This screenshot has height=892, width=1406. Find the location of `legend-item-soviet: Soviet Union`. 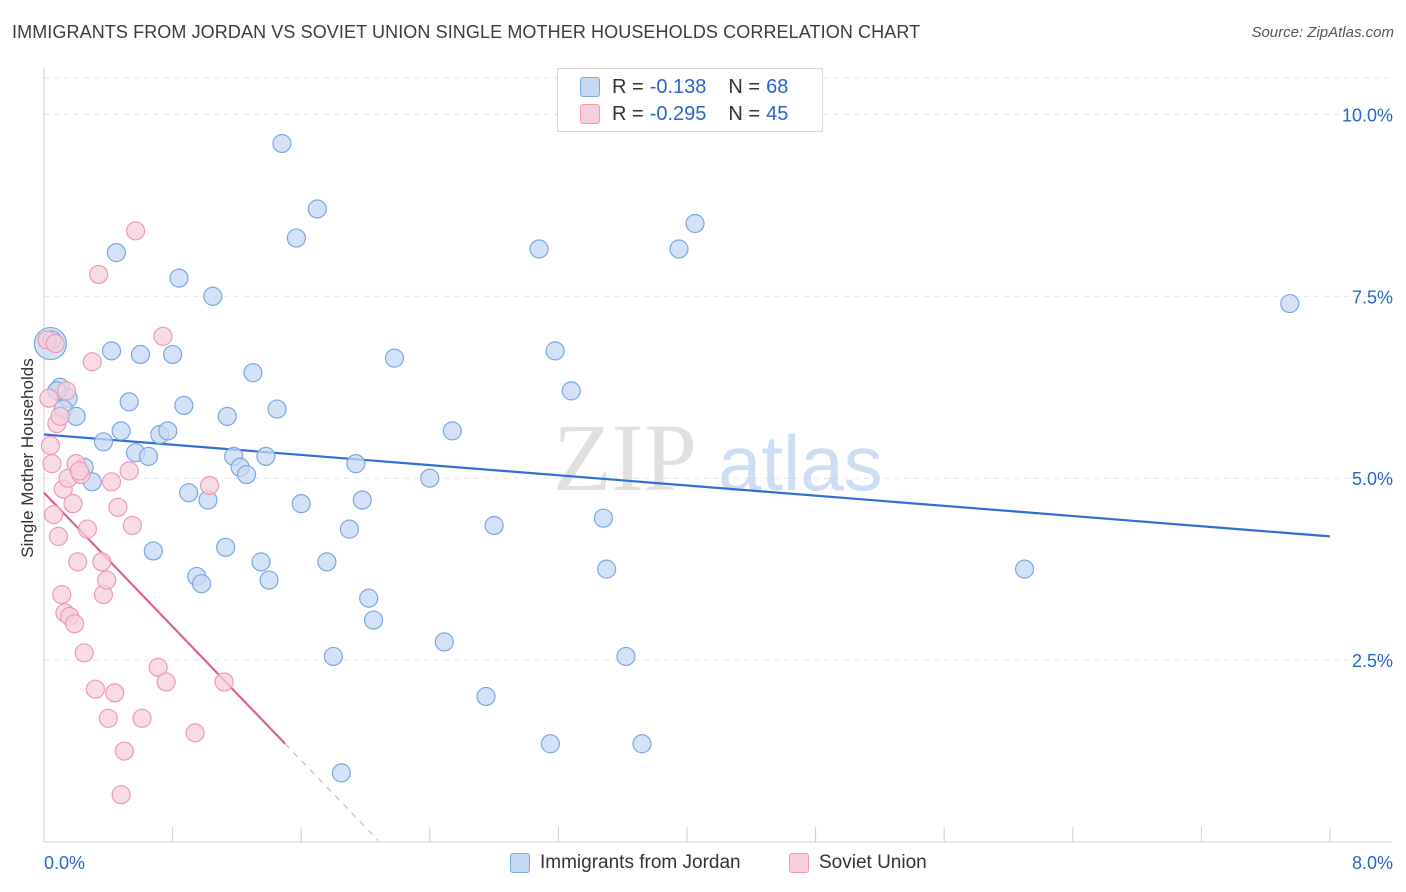

legend-item-soviet: Soviet Union is located at coordinates (858, 863).